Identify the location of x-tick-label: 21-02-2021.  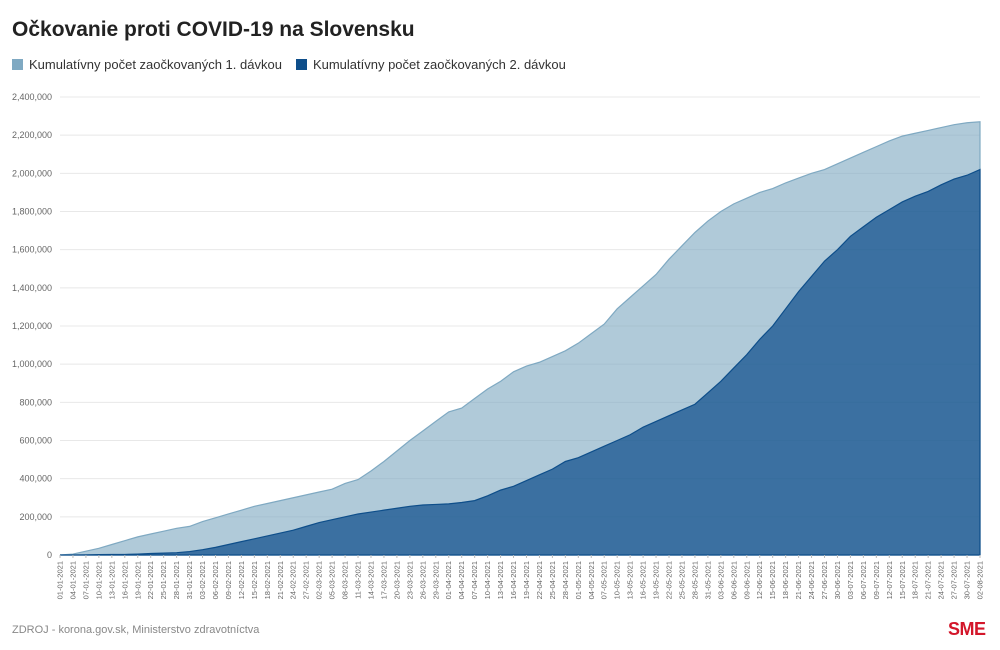
(280, 580).